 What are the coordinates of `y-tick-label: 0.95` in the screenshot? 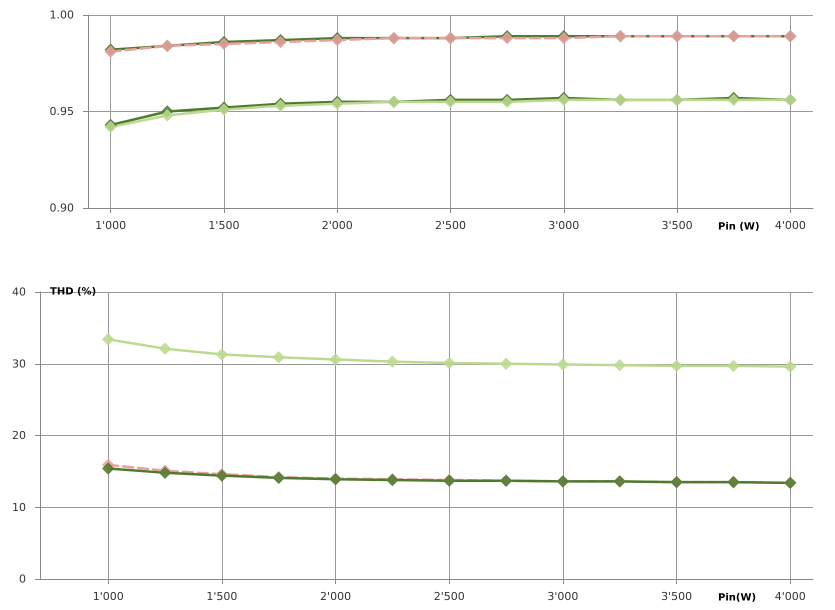 It's located at (62, 111).